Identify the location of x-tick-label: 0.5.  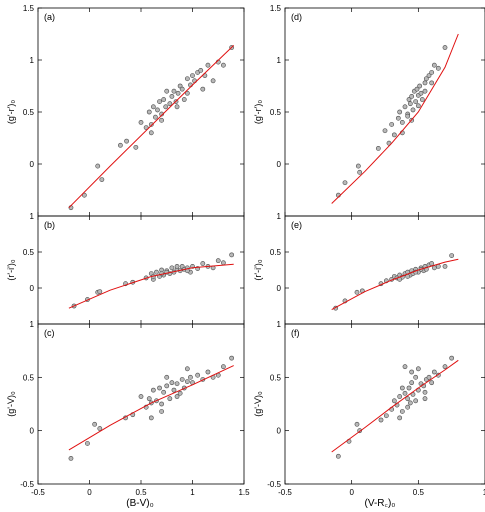
(419, 492).